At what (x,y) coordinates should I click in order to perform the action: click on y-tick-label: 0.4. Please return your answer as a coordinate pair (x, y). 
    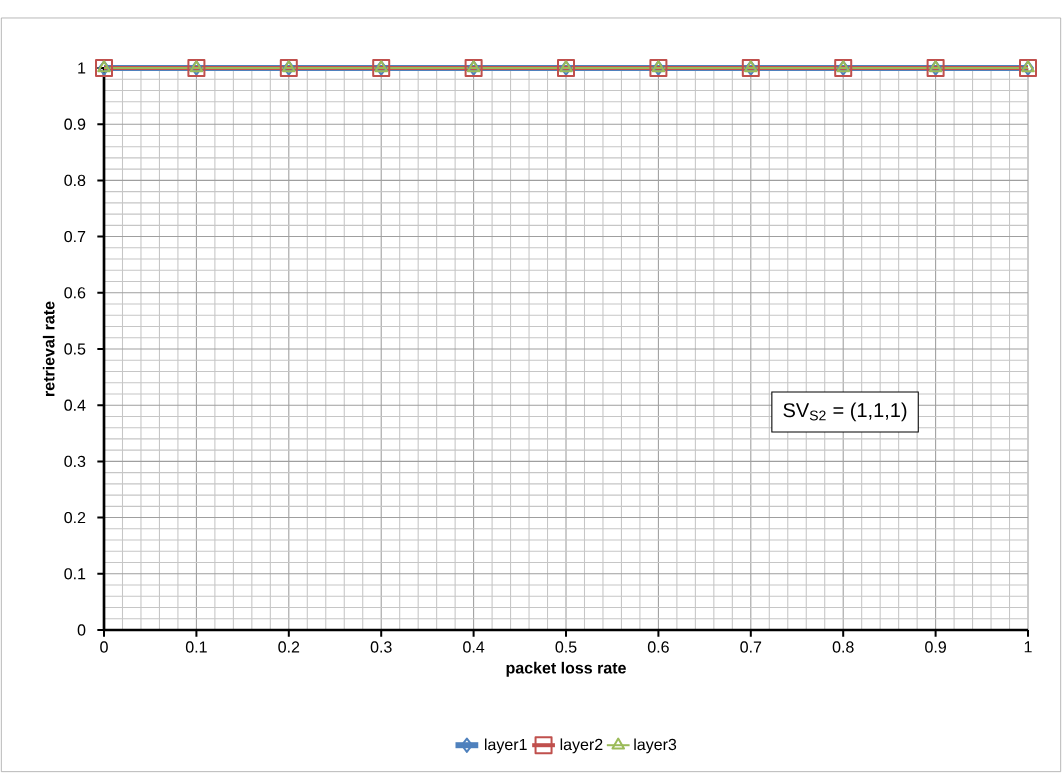
    Looking at the image, I should click on (75, 405).